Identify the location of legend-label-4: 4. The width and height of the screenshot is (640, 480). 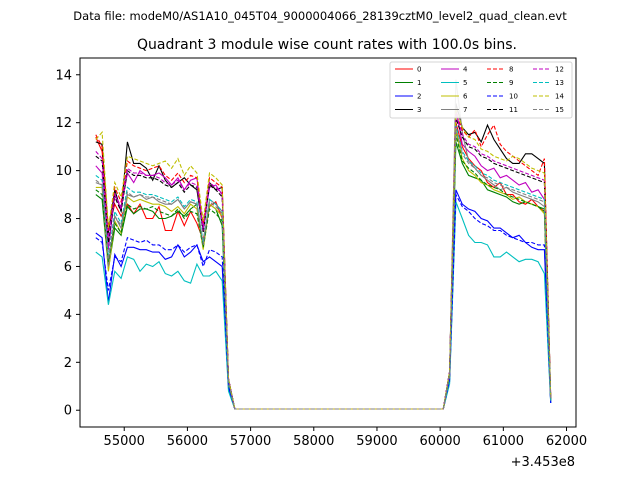
(465, 70).